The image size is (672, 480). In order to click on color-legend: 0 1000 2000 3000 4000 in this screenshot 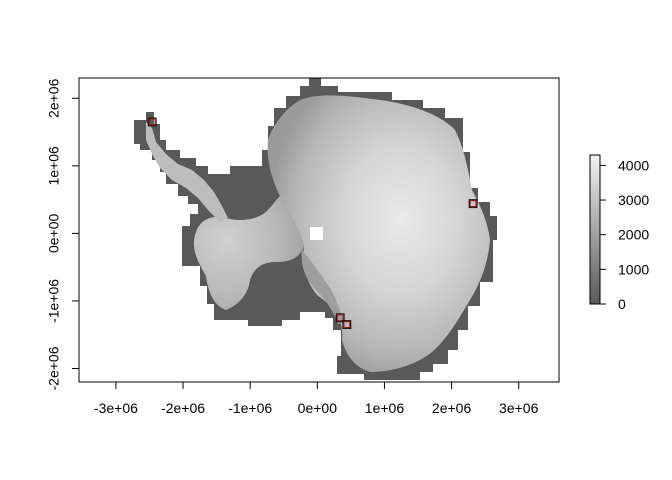, I will do `click(619, 233)`.